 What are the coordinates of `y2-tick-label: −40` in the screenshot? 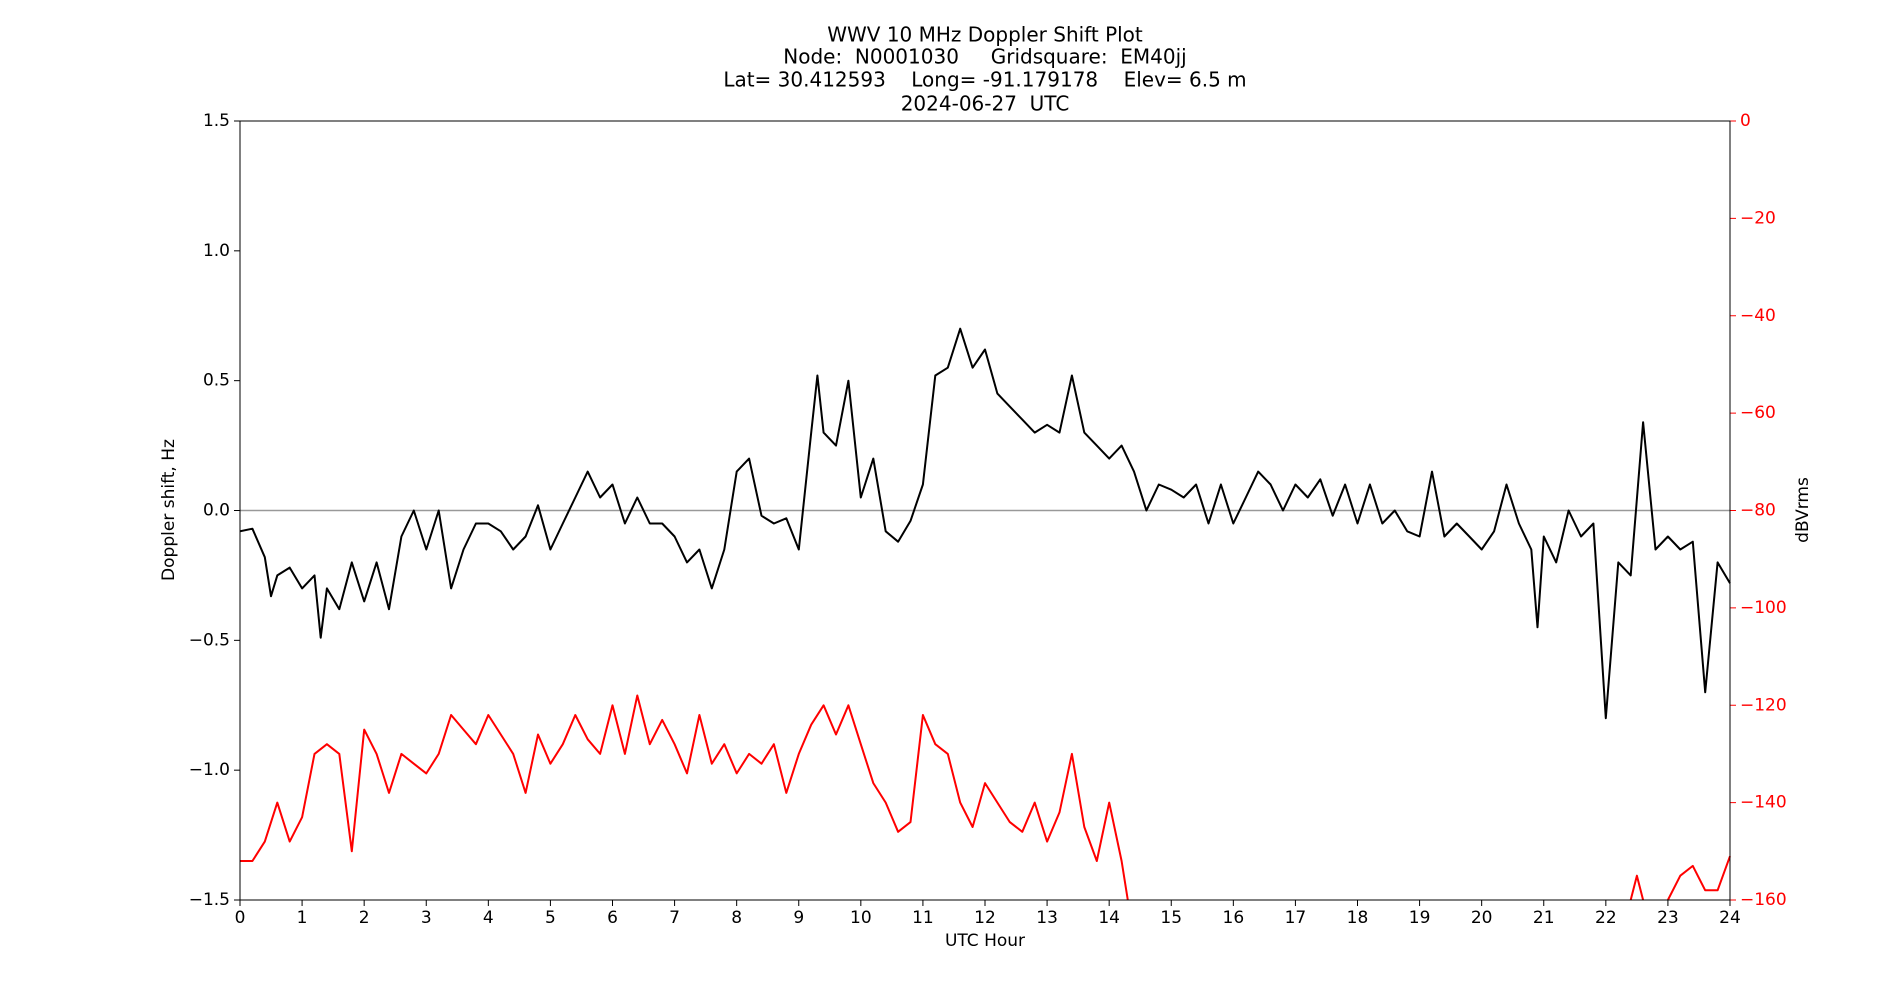 It's located at (1758, 316).